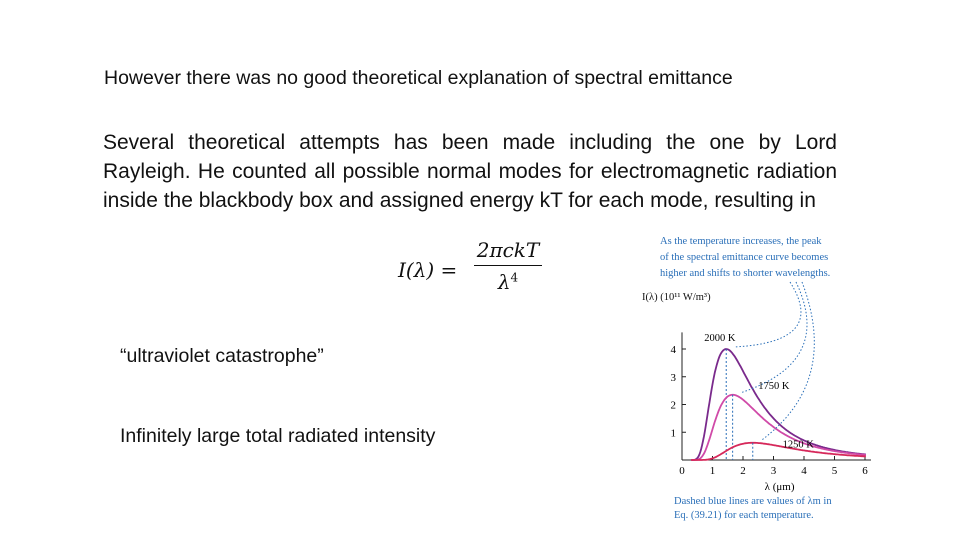 This screenshot has height=540, width=960. I want to click on rayleigh-jeans-formula: I(λ) = 2πckT λ4, so click(473, 271).